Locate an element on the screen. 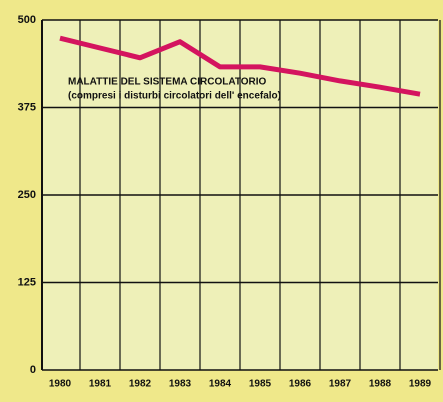 This screenshot has height=402, width=443. x-tick-label: 1980 is located at coordinates (60, 384).